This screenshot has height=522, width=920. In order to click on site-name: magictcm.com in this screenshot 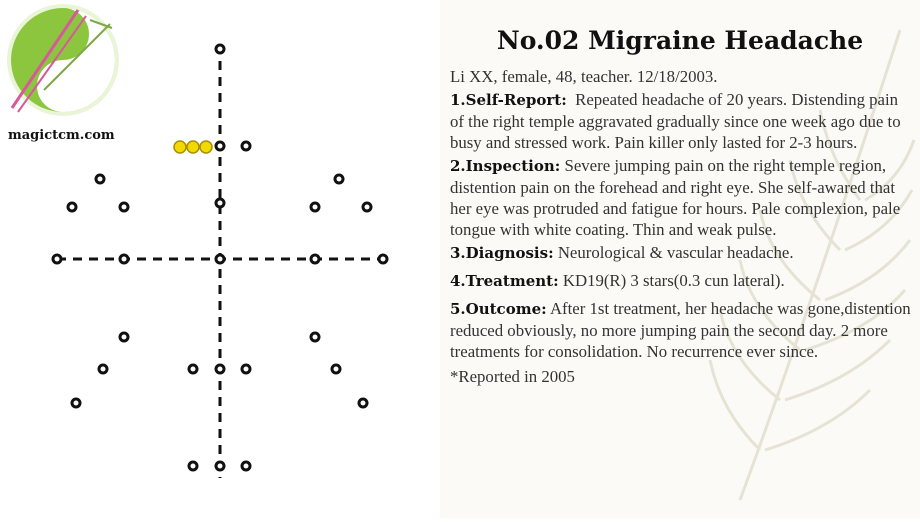, I will do `click(61, 135)`.